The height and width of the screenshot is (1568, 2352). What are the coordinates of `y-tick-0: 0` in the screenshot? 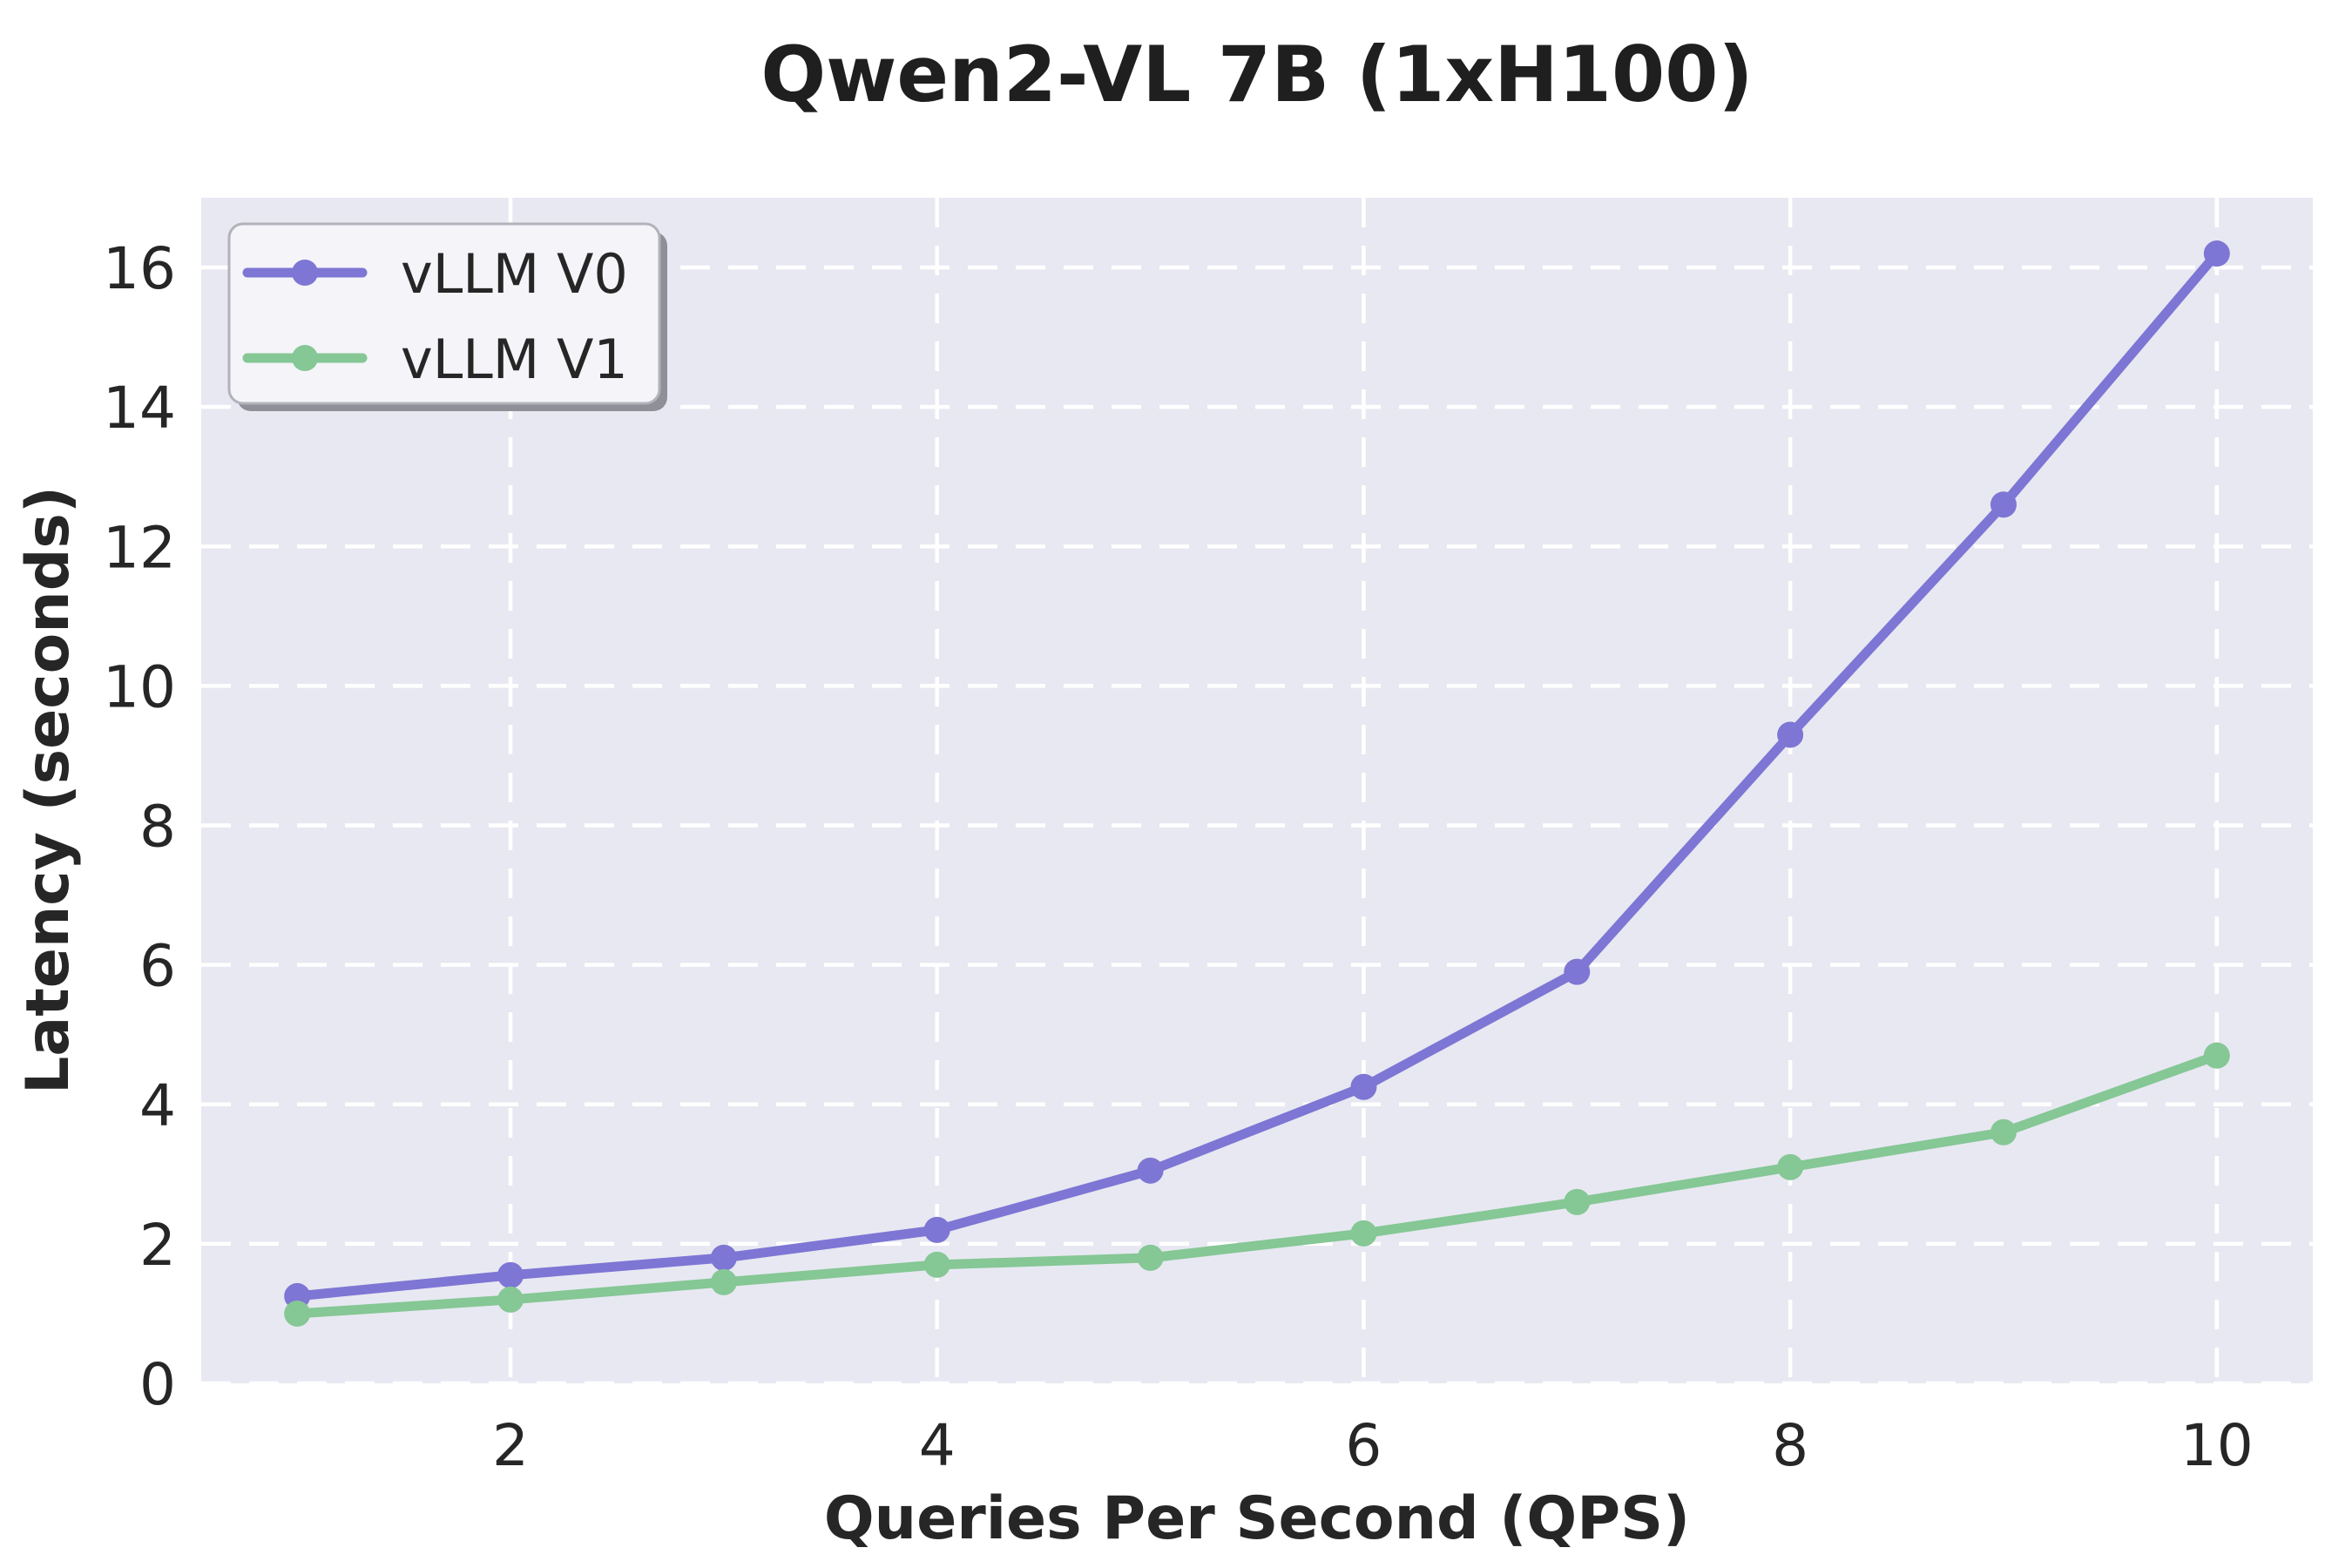 It's located at (157, 1384).